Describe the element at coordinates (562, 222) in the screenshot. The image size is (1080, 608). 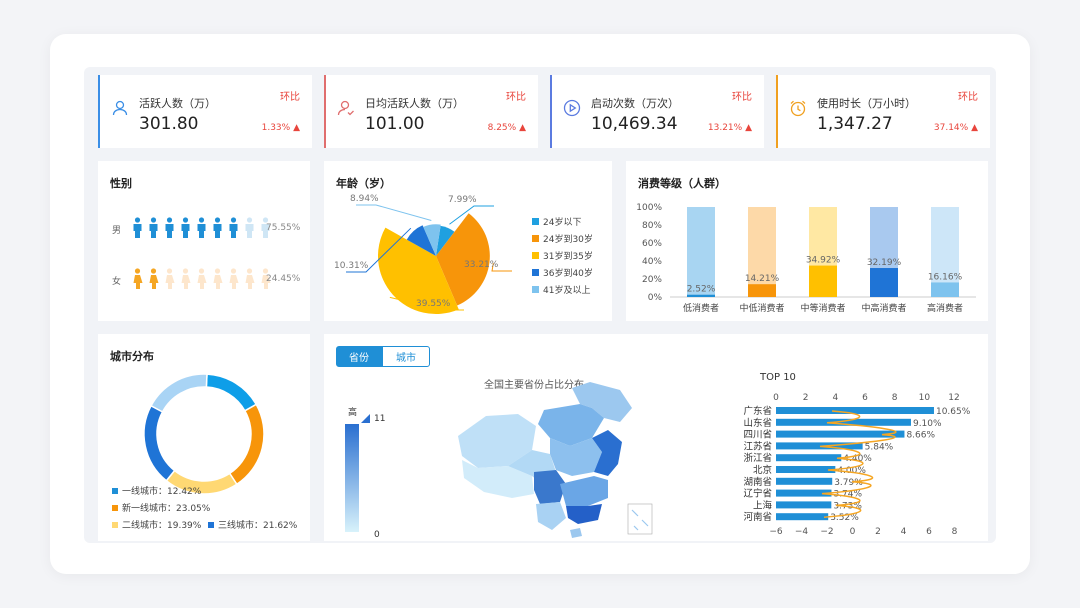
I see `age-legend-label: 24岁以下` at that location.